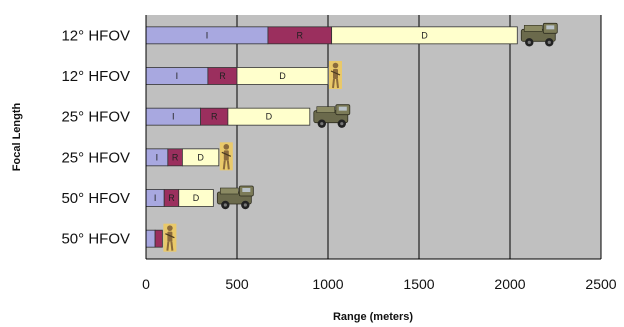 The image size is (624, 327). Describe the element at coordinates (237, 284) in the screenshot. I see `x-tick-label: 500` at that location.